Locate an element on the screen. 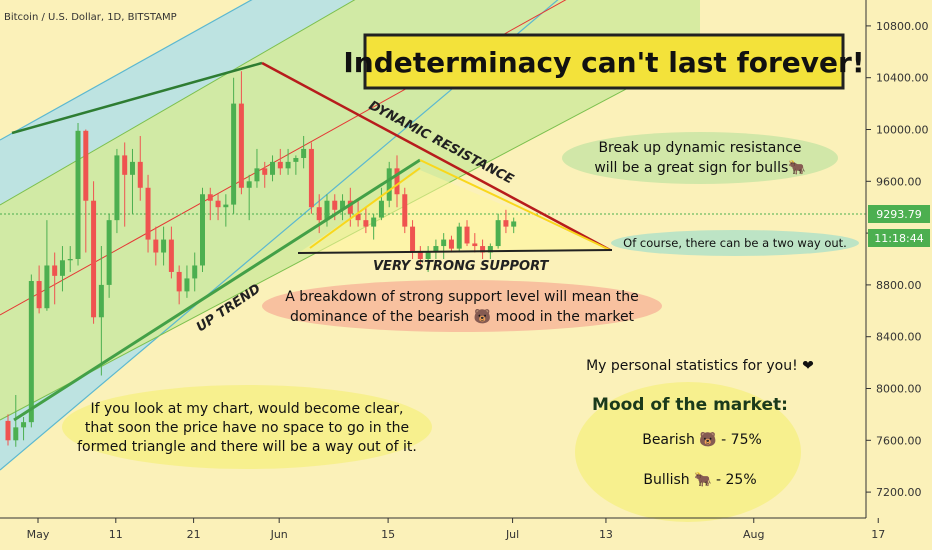 The width and height of the screenshot is (932, 550). mood-title: Mood of the market: is located at coordinates (690, 405).